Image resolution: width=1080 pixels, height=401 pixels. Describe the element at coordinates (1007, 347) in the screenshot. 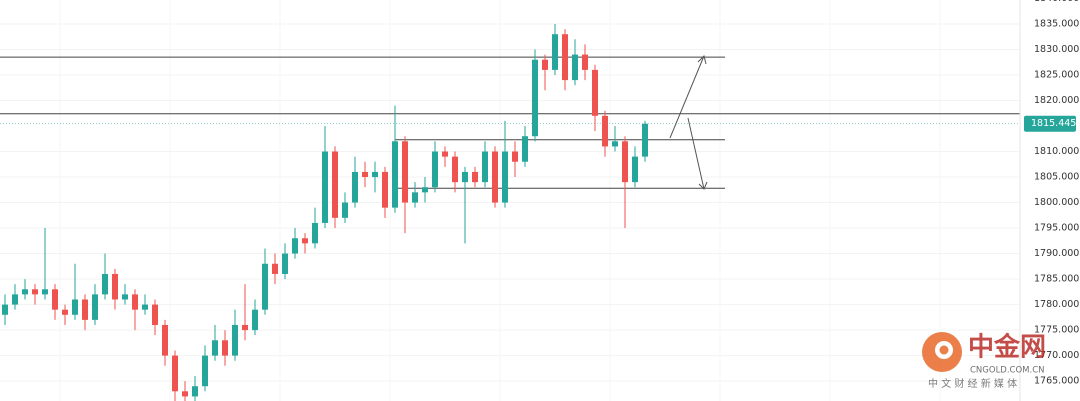

I see `brand: 中金网` at that location.